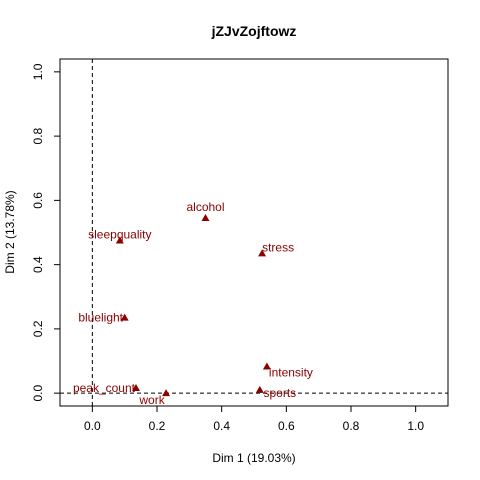  I want to click on x-tick-label: 0.8, so click(351, 426).